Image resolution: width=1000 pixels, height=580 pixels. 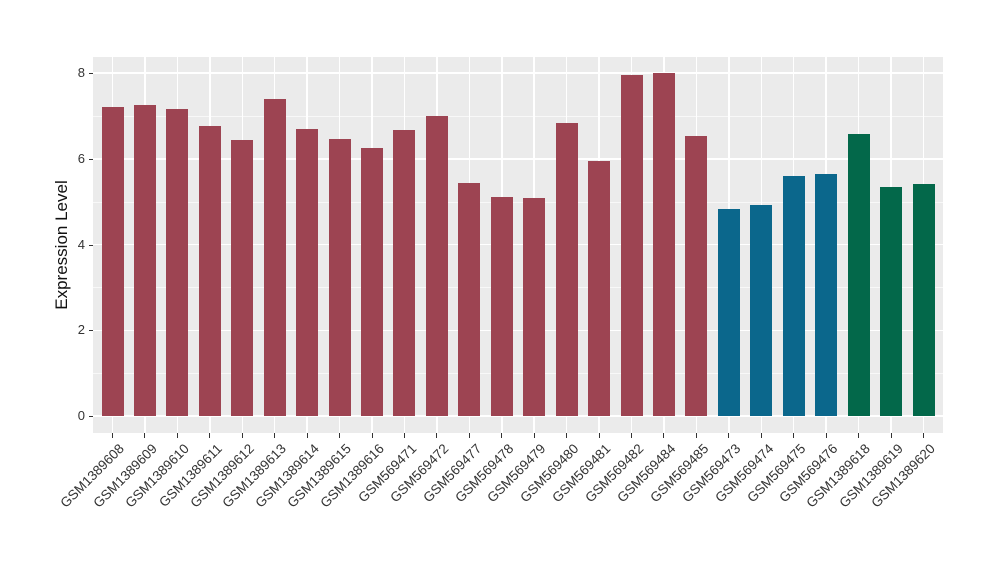 What do you see at coordinates (81, 158) in the screenshot?
I see `y-tick-label: 6` at bounding box center [81, 158].